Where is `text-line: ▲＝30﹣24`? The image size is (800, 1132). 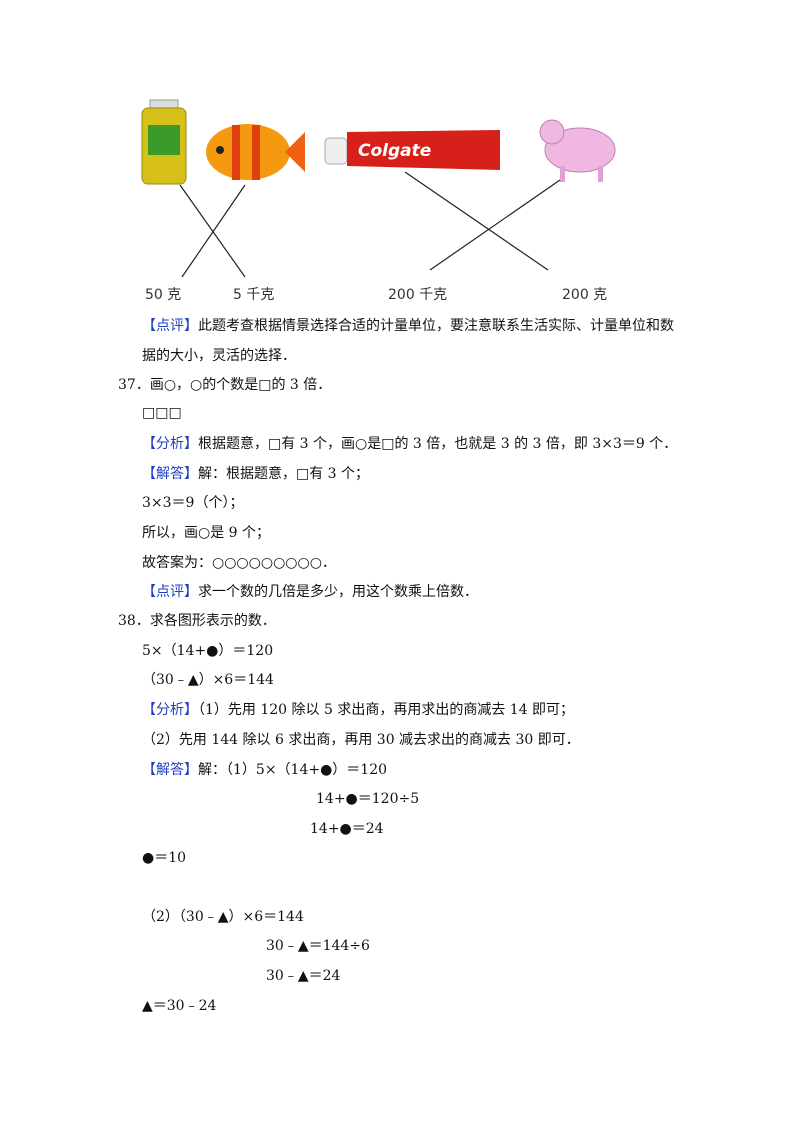 text-line: ▲＝30﹣24 is located at coordinates (179, 1006).